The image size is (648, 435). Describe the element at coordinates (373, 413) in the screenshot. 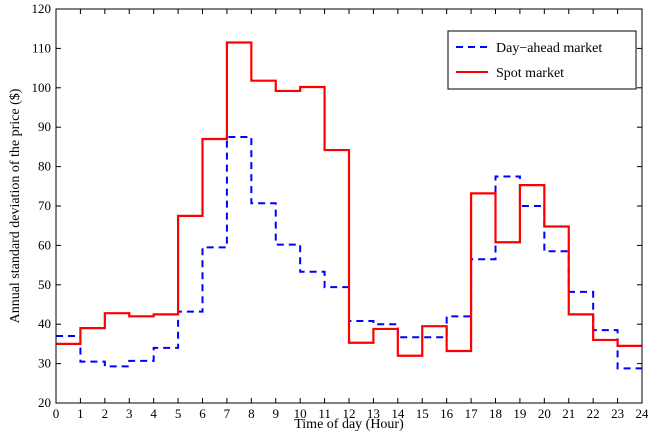

I see `x-tick-label: 13` at that location.